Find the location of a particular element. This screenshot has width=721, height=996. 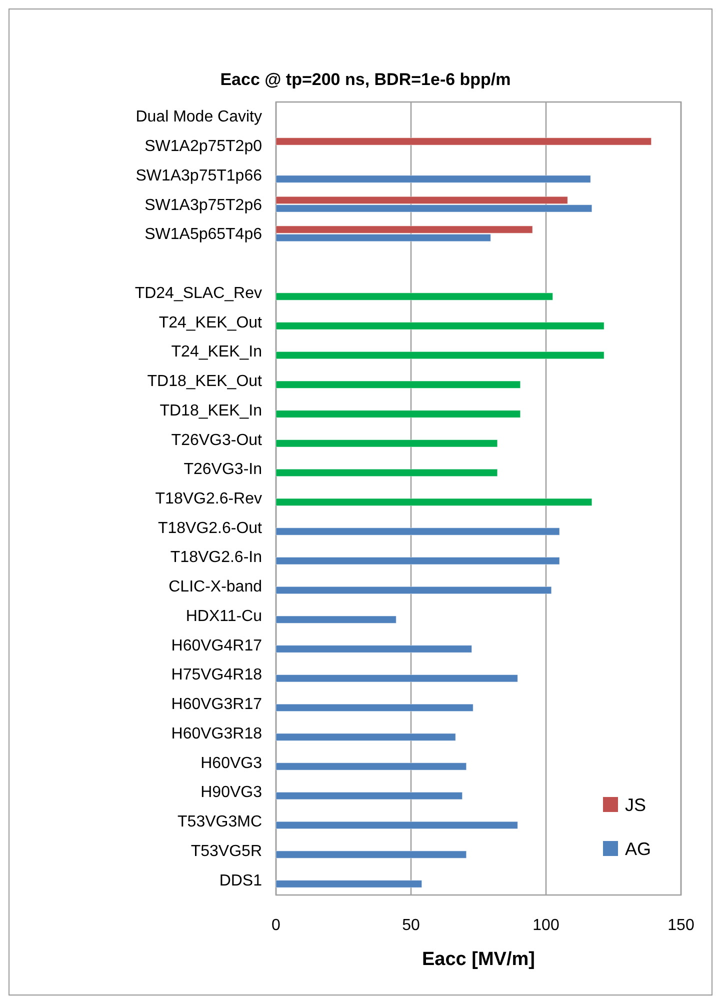

y-tick-label: T26VG3-Out is located at coordinates (217, 440).